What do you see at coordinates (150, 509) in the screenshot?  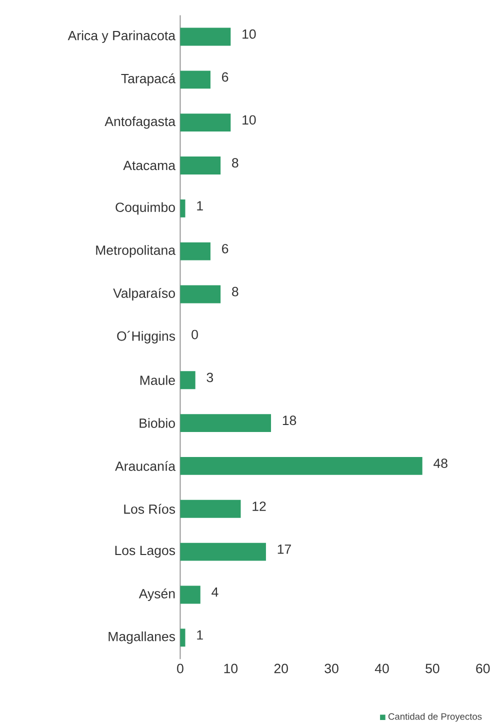 I see `y-tick-label: Los Ríos` at bounding box center [150, 509].